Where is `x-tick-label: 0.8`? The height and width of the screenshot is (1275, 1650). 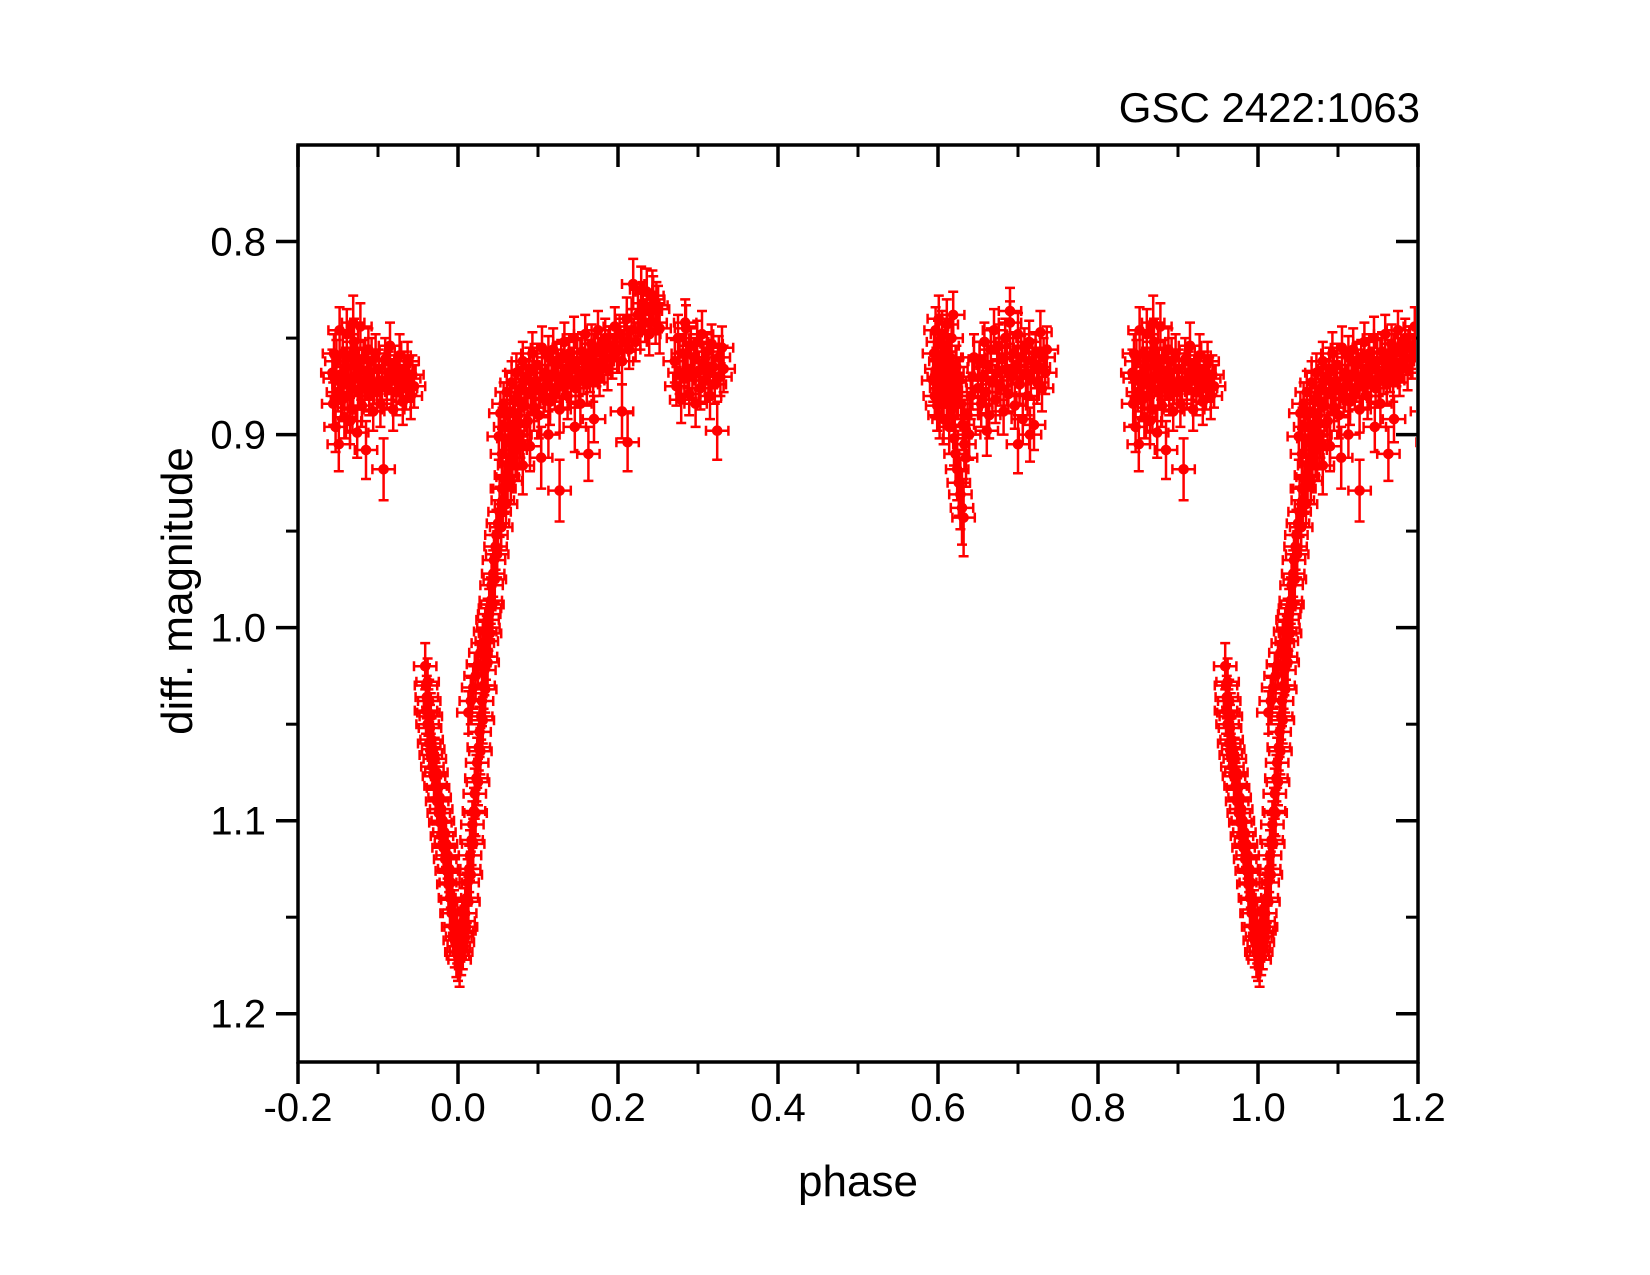 x-tick-label: 0.8 is located at coordinates (1098, 1108).